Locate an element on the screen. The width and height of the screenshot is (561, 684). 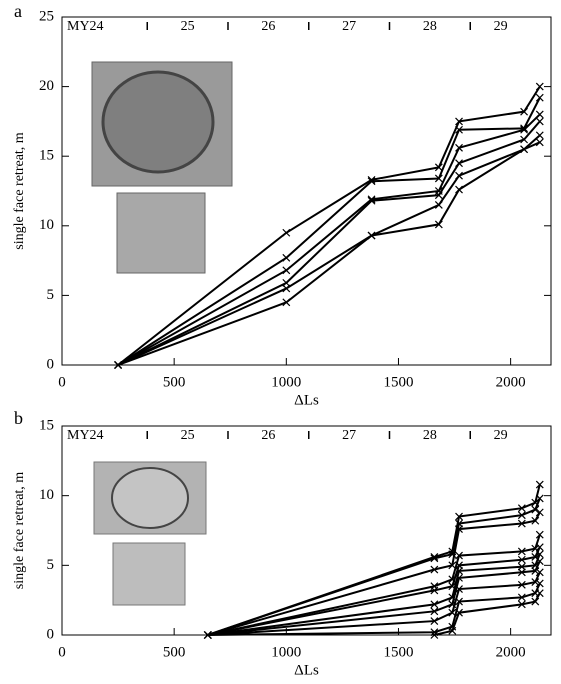
year-label: 28 is located at coordinates (430, 435).